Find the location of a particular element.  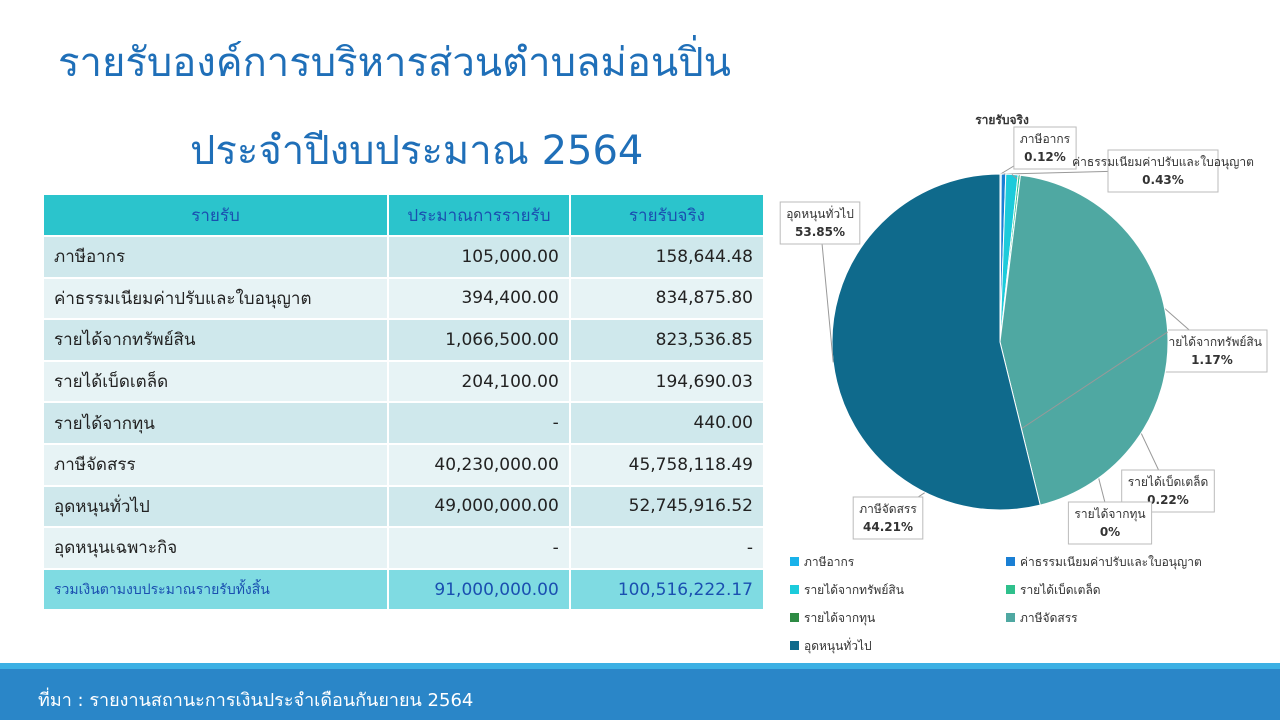

label-value: 53.85% is located at coordinates (820, 232).